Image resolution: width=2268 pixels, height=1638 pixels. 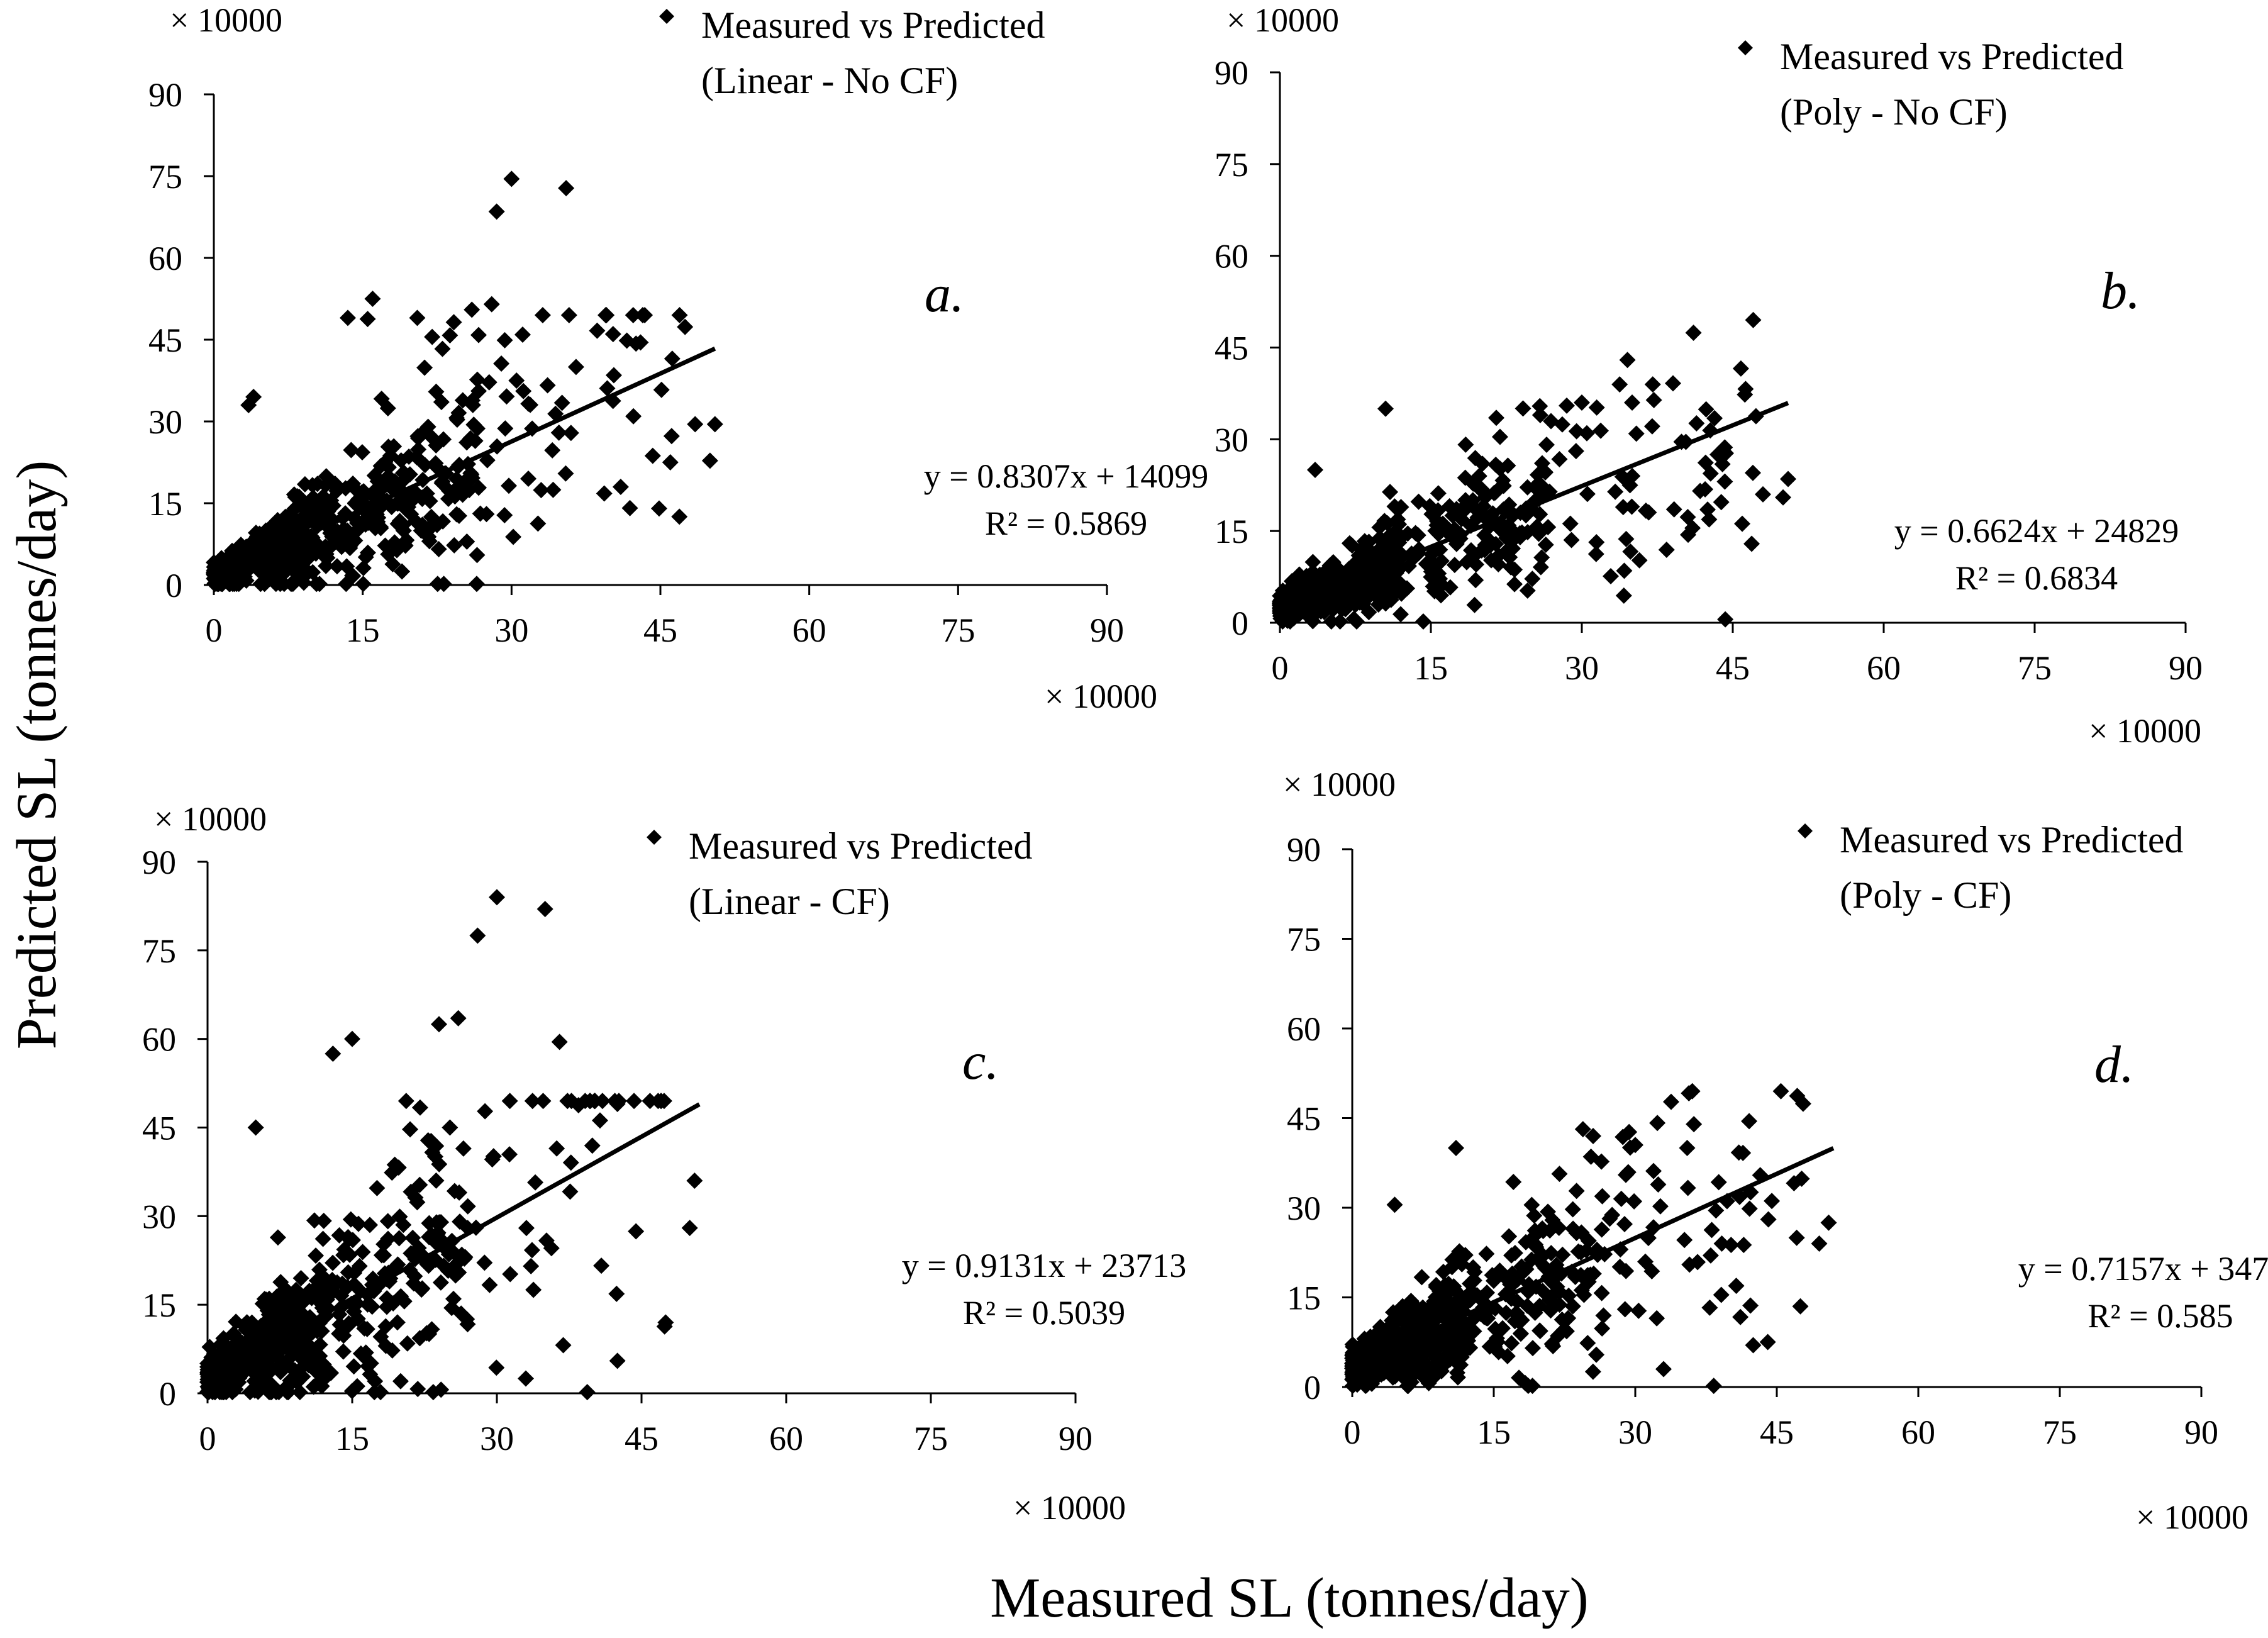 I want to click on x-tick-label: 0, so click(x=1280, y=668).